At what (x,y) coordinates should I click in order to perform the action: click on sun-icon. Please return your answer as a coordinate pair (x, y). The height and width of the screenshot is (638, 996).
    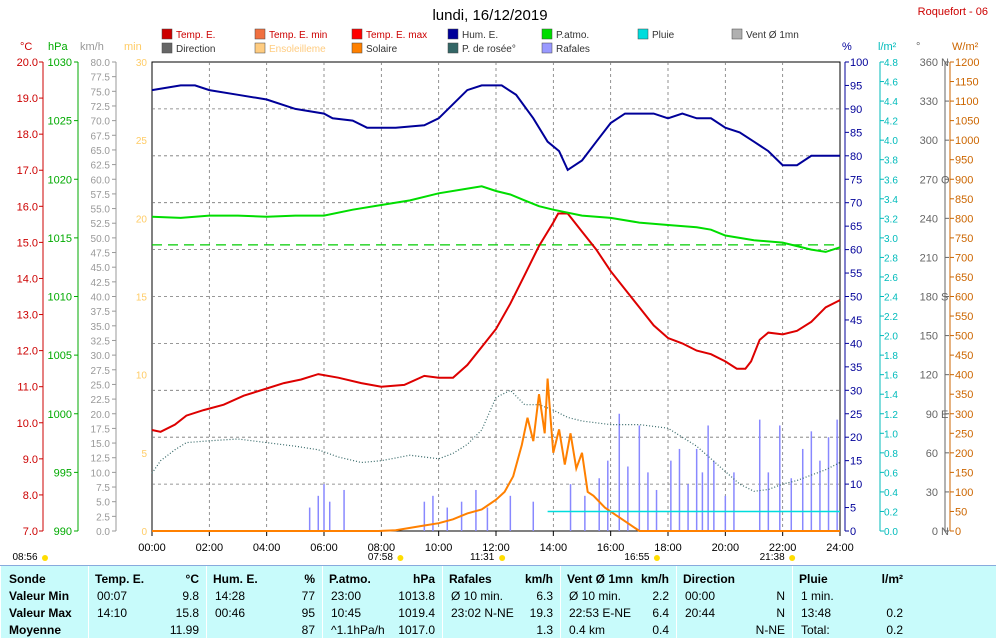
    Looking at the image, I should click on (400, 558).